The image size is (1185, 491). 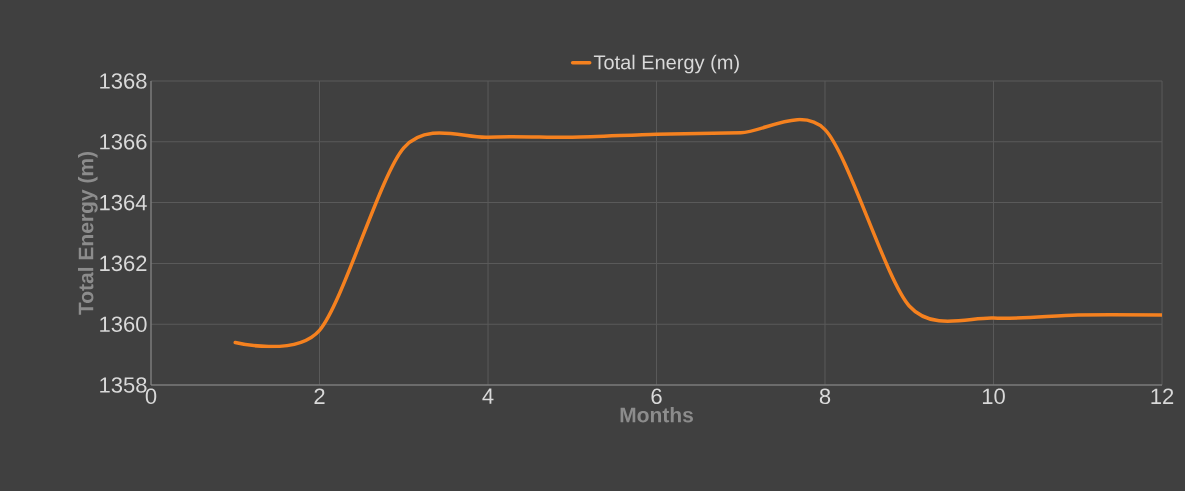 What do you see at coordinates (656, 396) in the screenshot?
I see `x-tick-label: 6` at bounding box center [656, 396].